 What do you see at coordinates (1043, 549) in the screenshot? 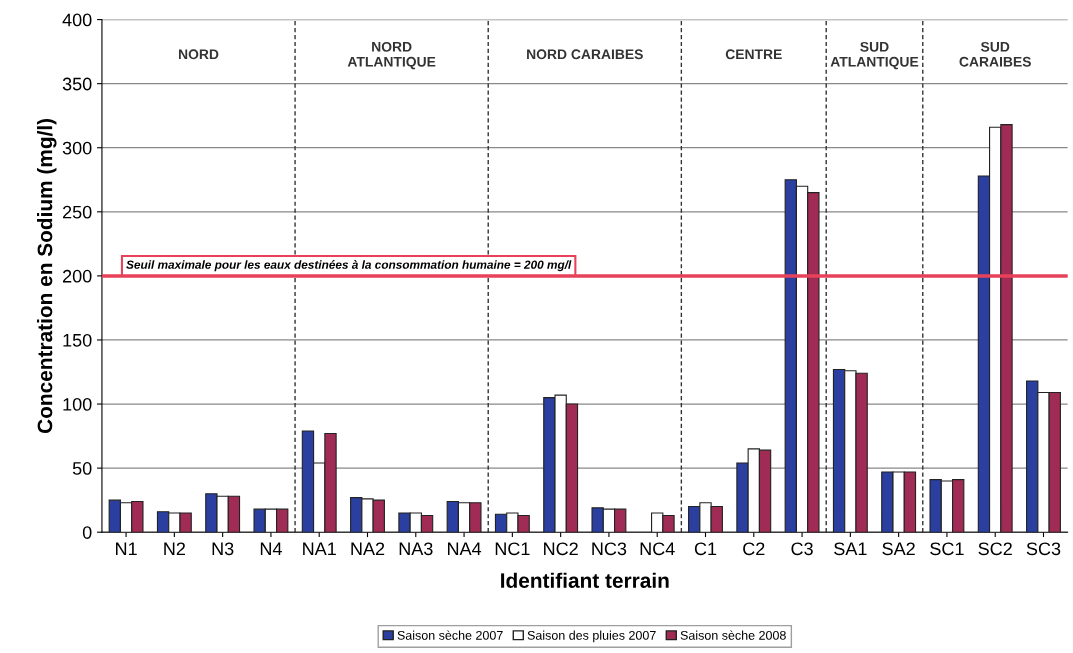
I see `x-tick-label: SC3` at bounding box center [1043, 549].